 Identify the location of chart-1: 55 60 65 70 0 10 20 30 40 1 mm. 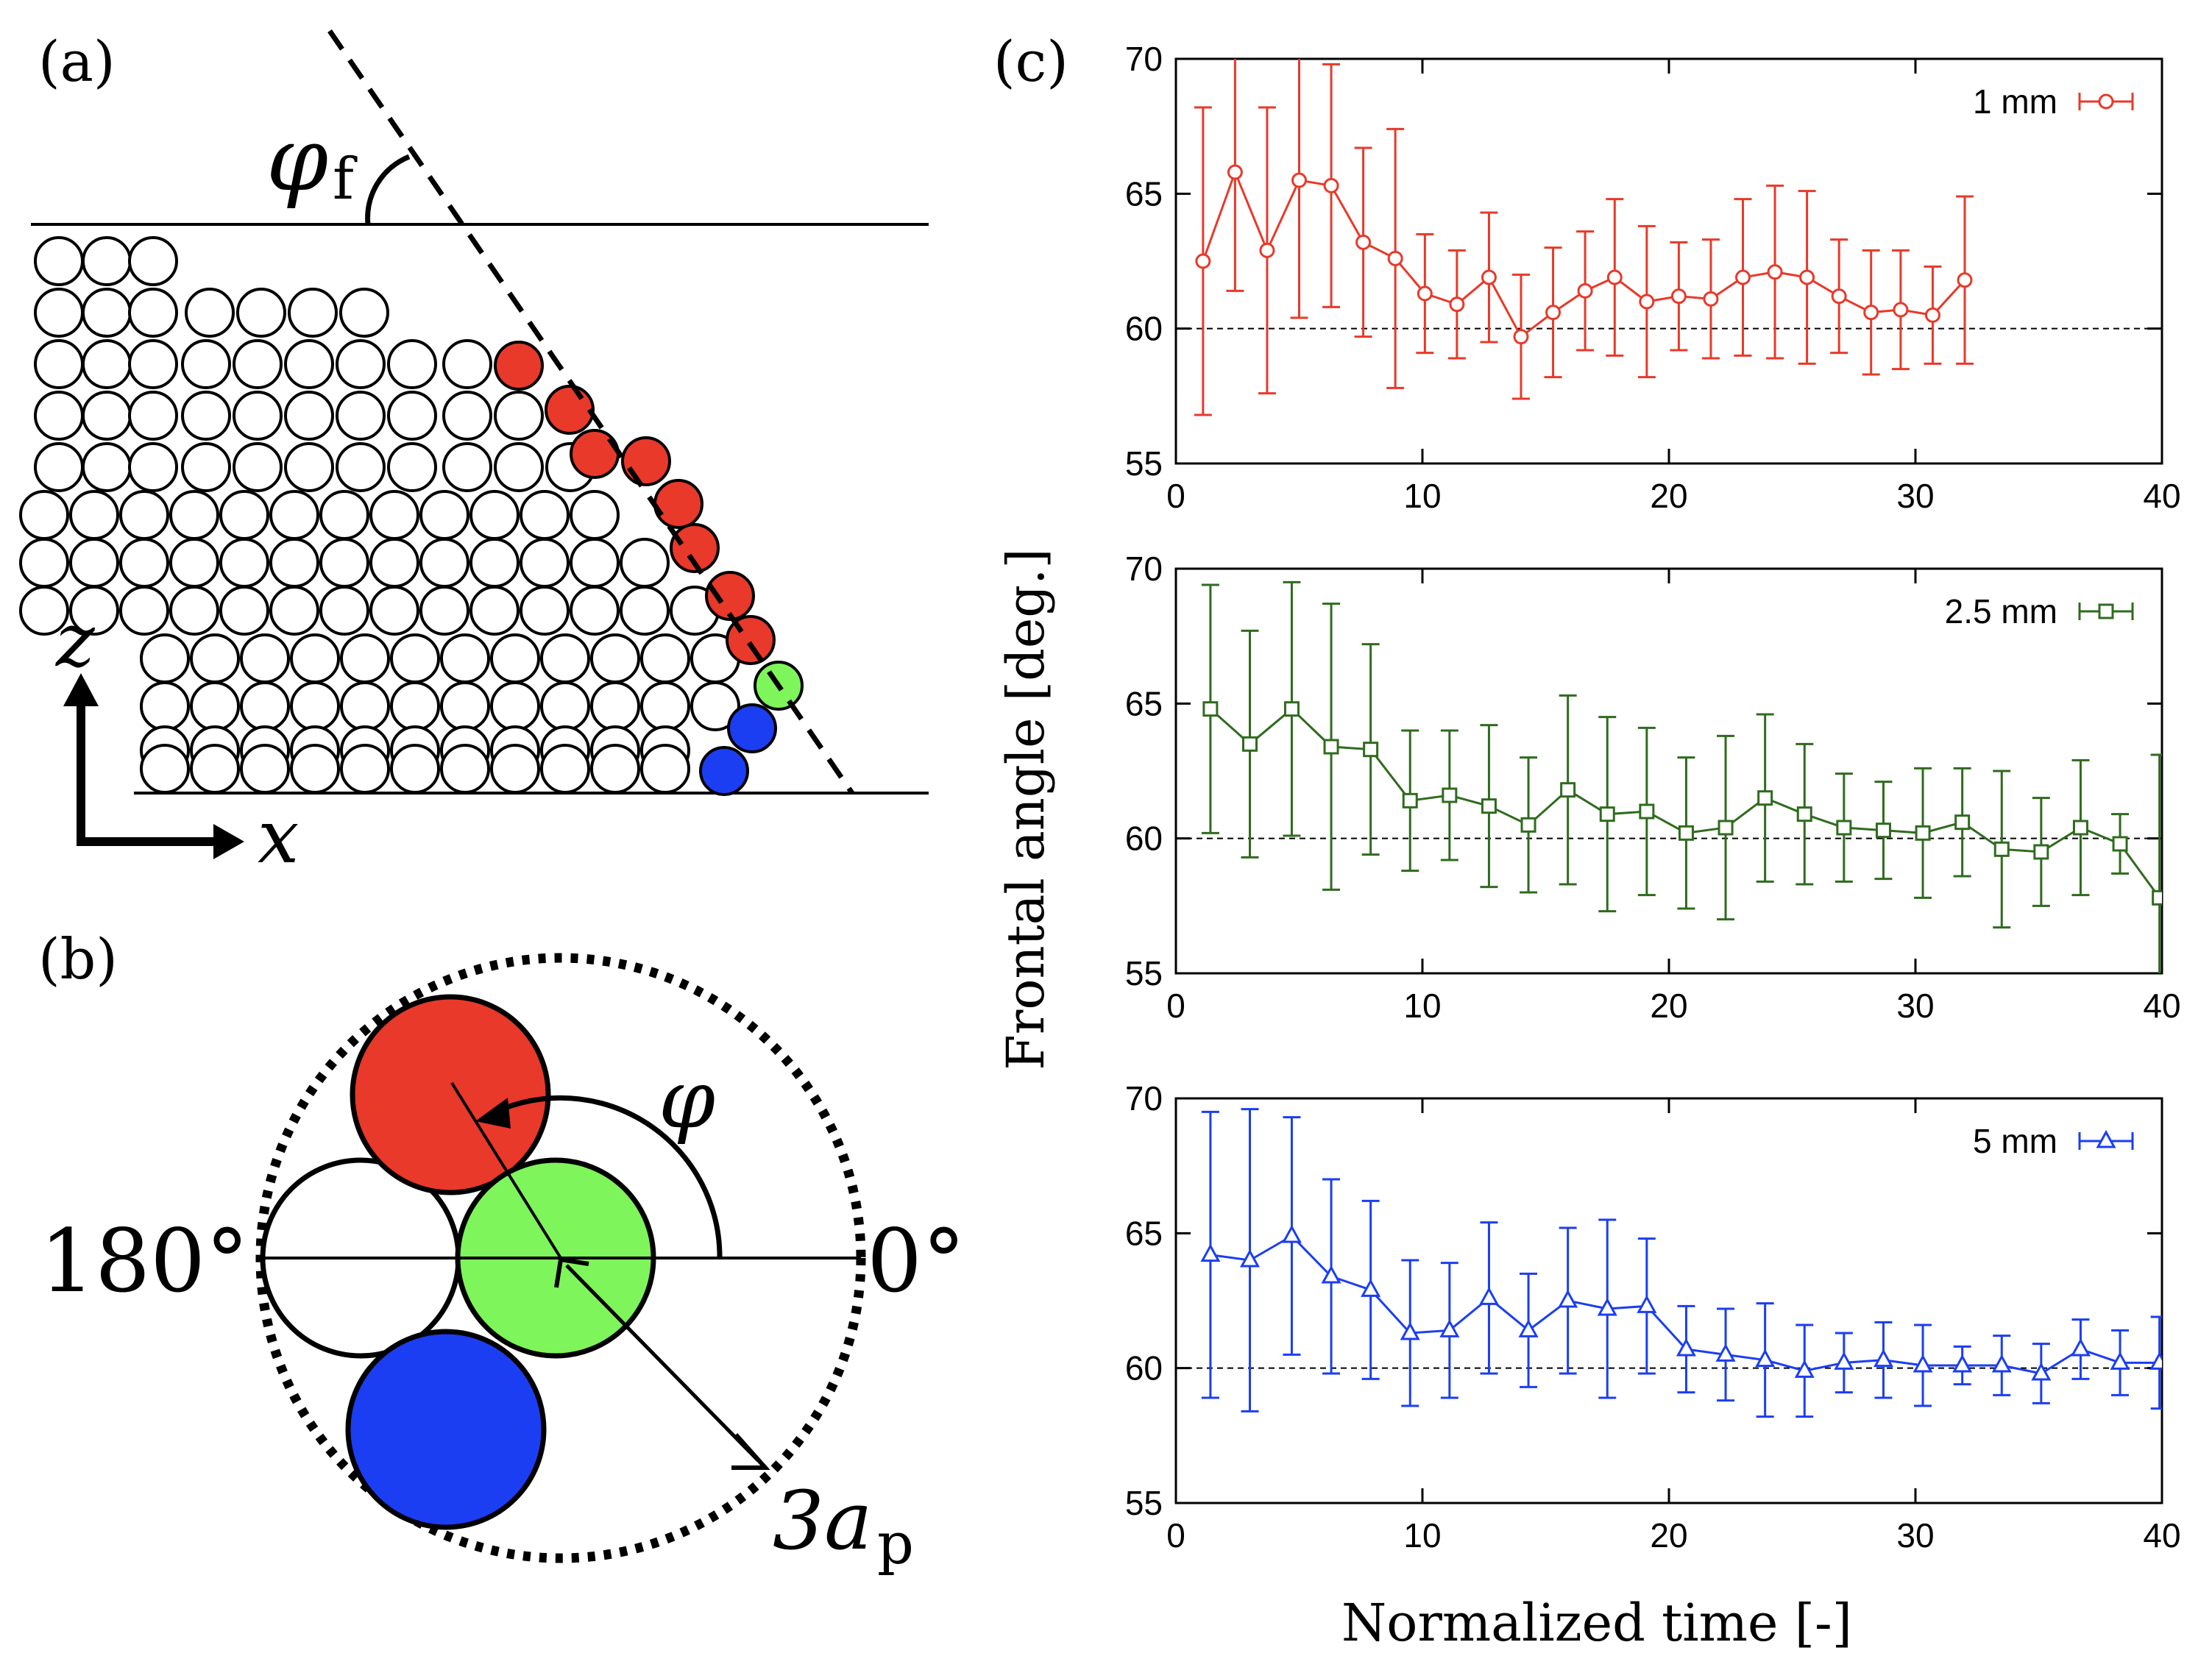
(1653, 277).